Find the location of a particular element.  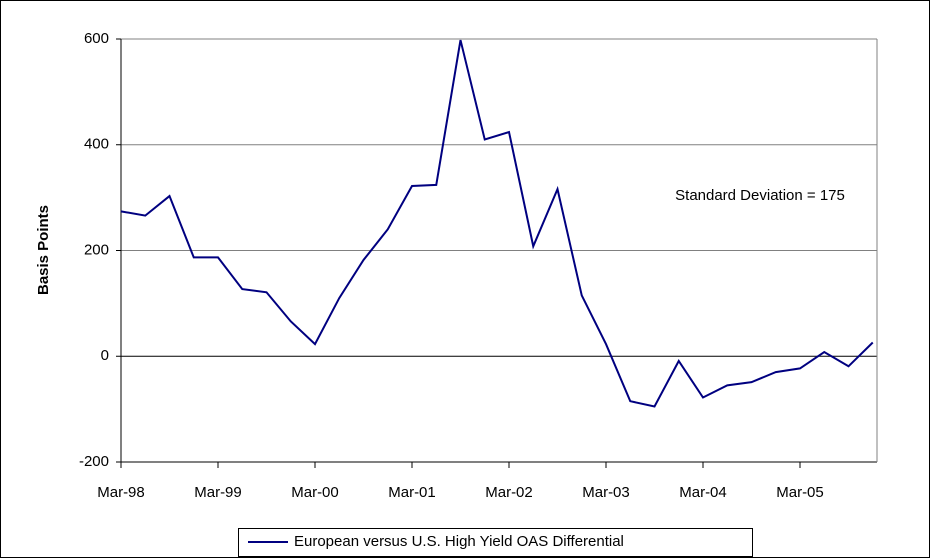

x-tick-label: Mar-99 is located at coordinates (218, 492).